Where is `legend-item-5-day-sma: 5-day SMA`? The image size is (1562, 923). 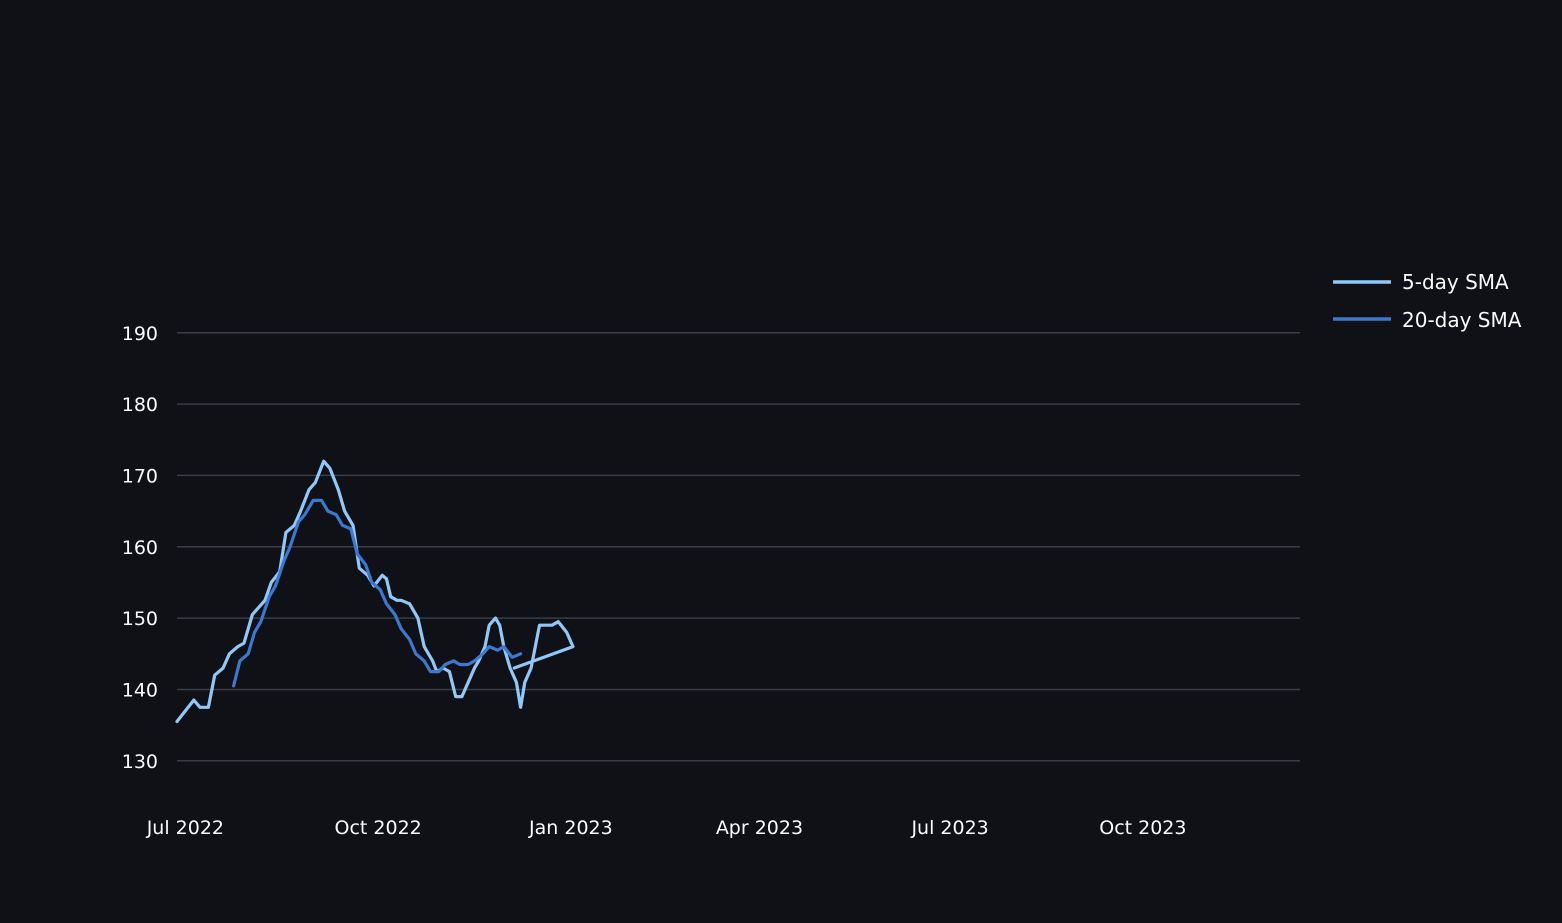
legend-item-5-day-sma: 5-day SMA is located at coordinates (1421, 282).